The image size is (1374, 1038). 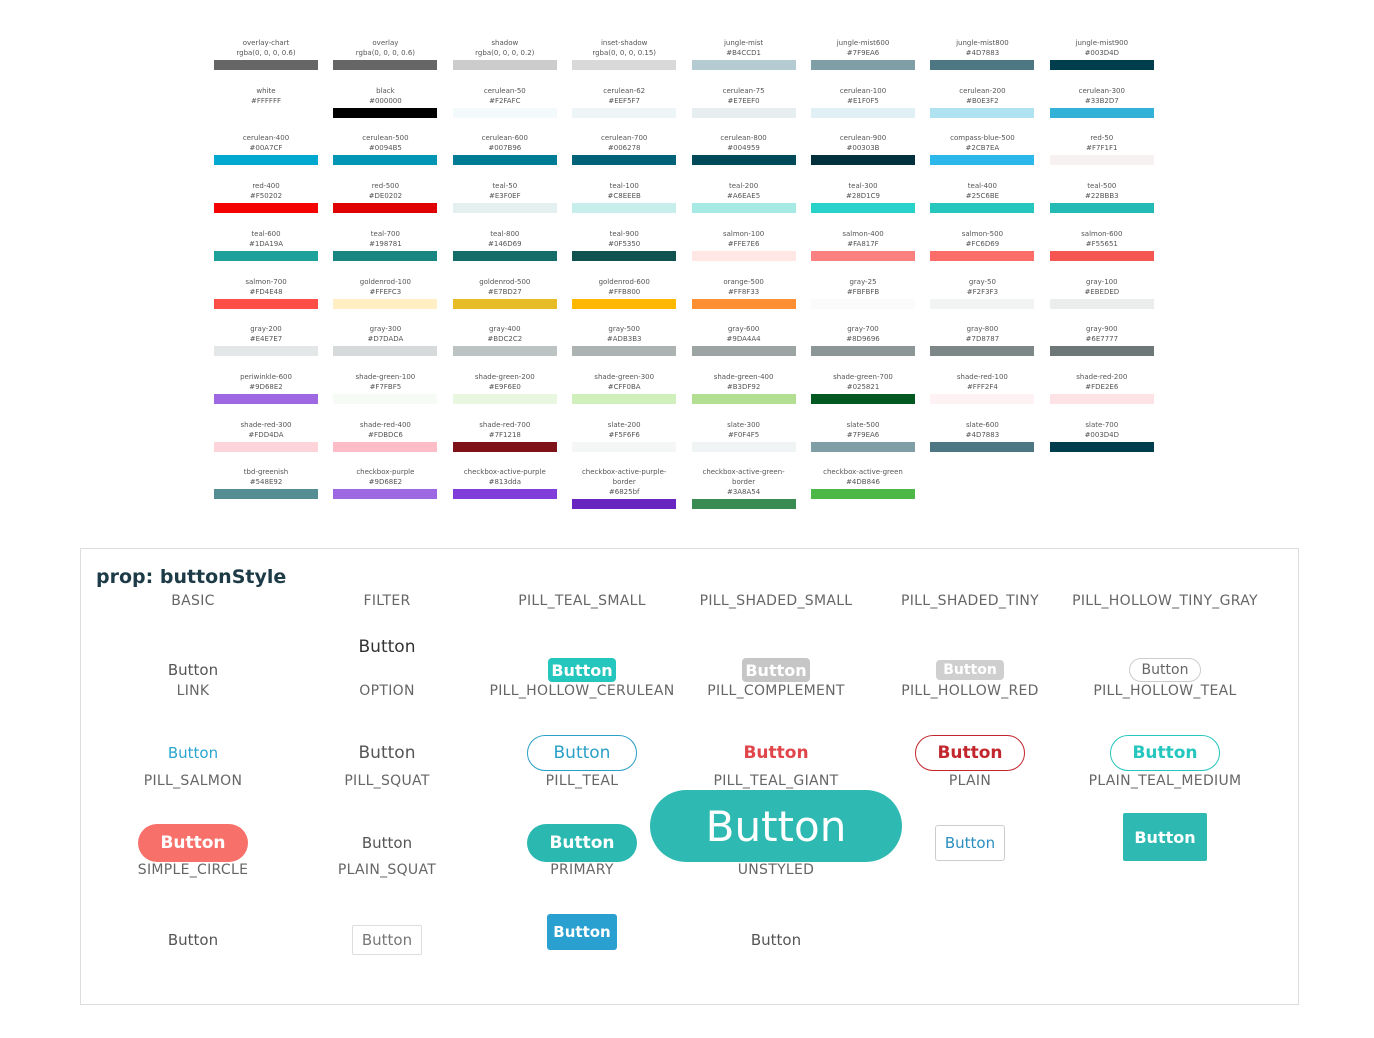 What do you see at coordinates (387, 870) in the screenshot?
I see `button-style-label: PLAIN_SQUAT` at bounding box center [387, 870].